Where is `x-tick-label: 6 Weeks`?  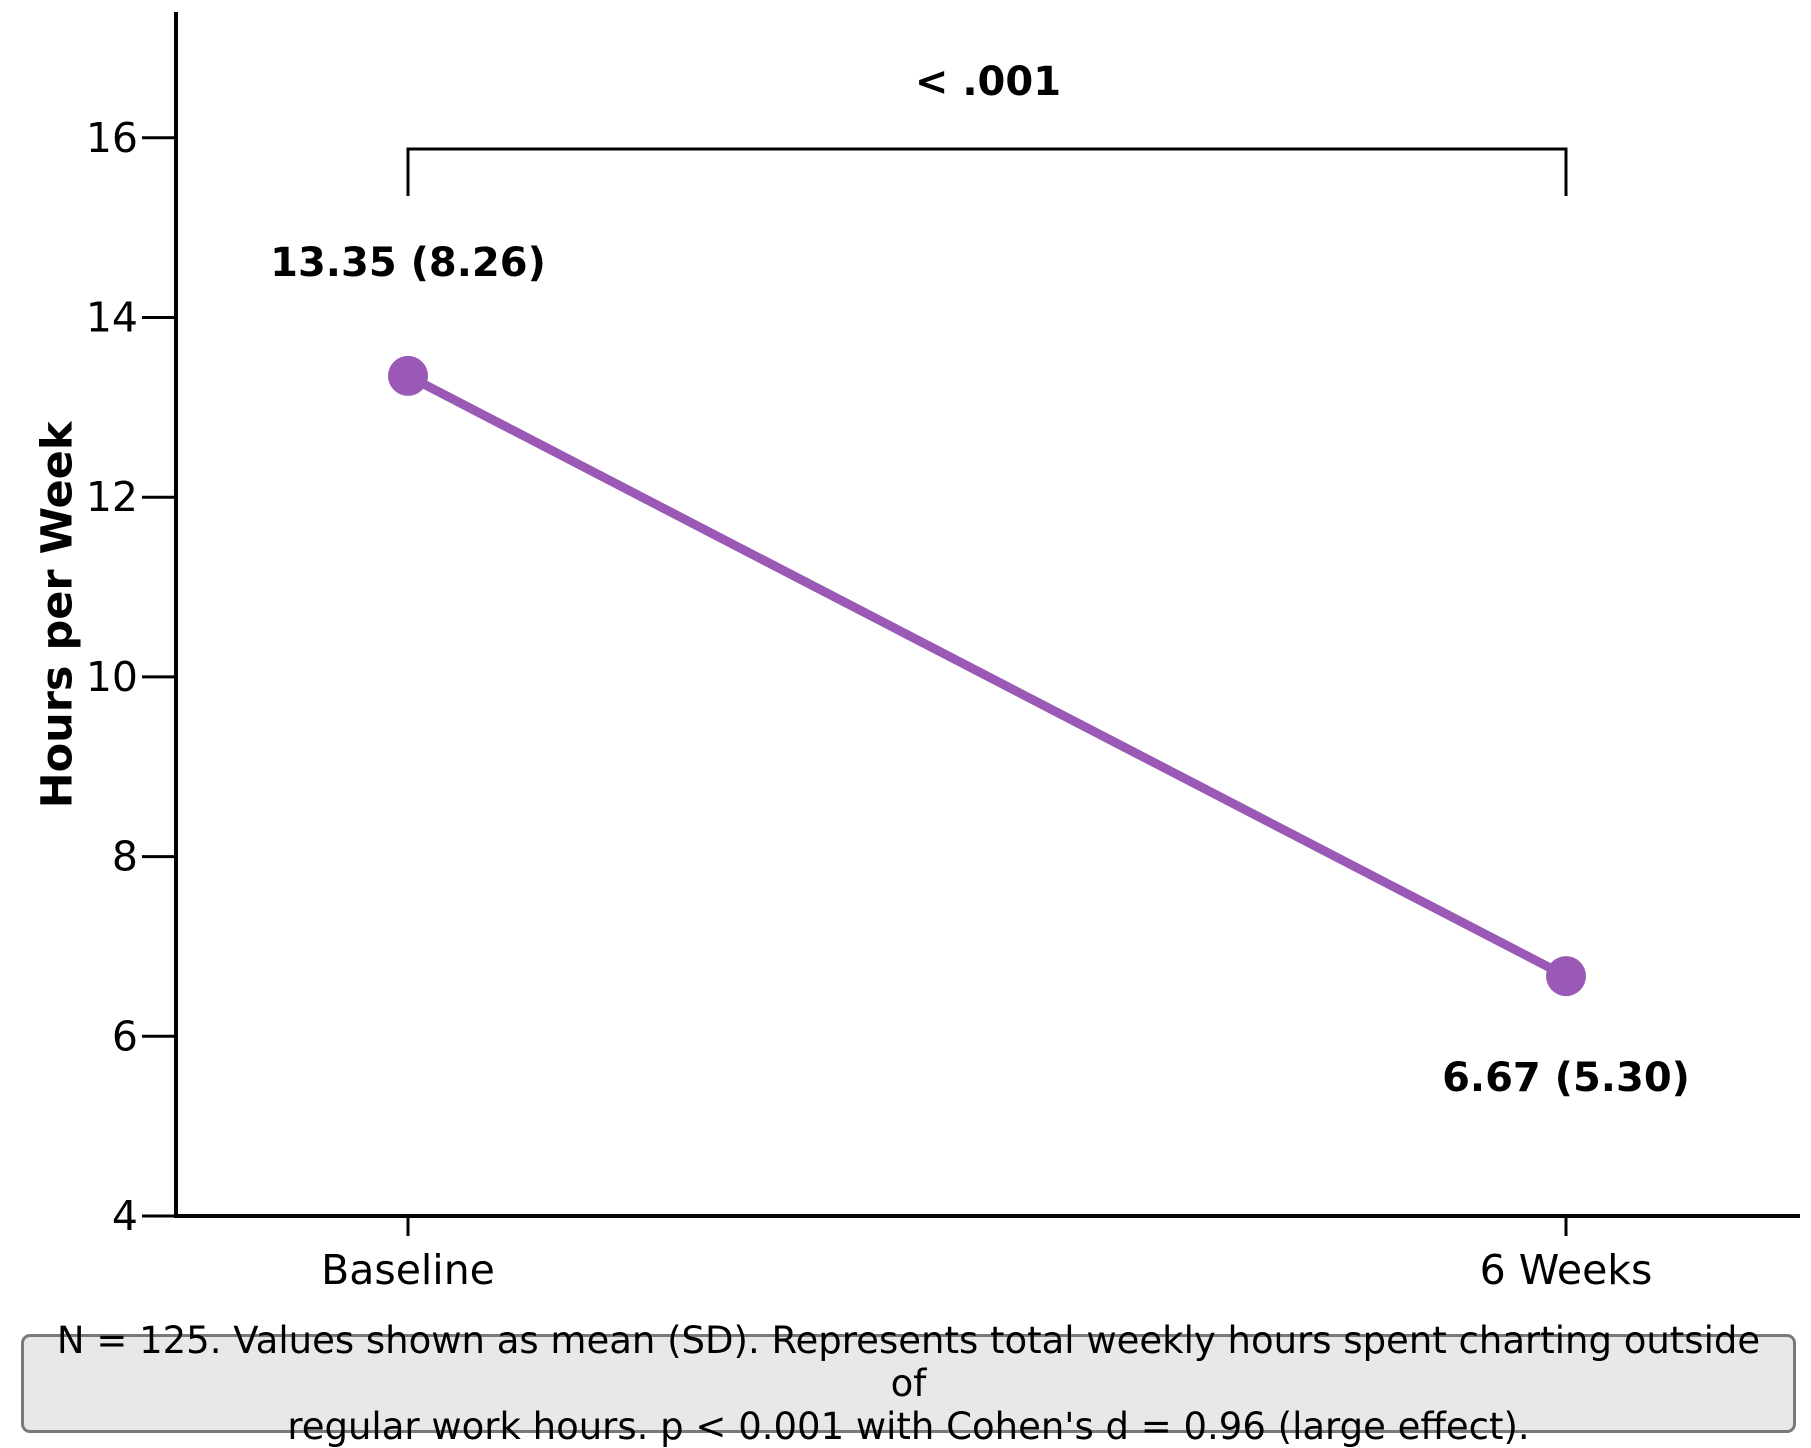 x-tick-label: 6 Weeks is located at coordinates (1566, 1270).